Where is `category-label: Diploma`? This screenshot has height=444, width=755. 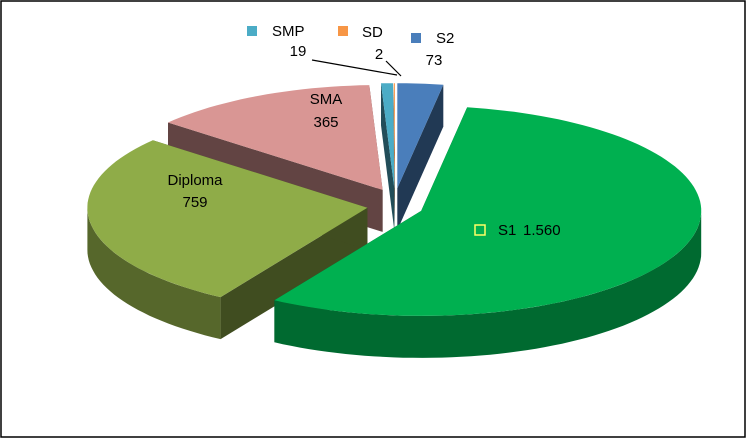
category-label: Diploma is located at coordinates (195, 180).